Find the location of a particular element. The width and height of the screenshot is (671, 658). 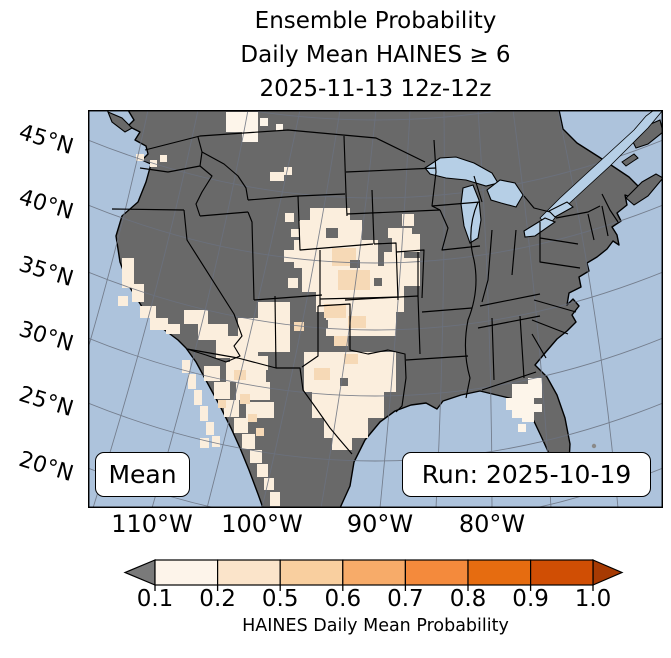

lon-tick-90w: 90°W is located at coordinates (380, 524).